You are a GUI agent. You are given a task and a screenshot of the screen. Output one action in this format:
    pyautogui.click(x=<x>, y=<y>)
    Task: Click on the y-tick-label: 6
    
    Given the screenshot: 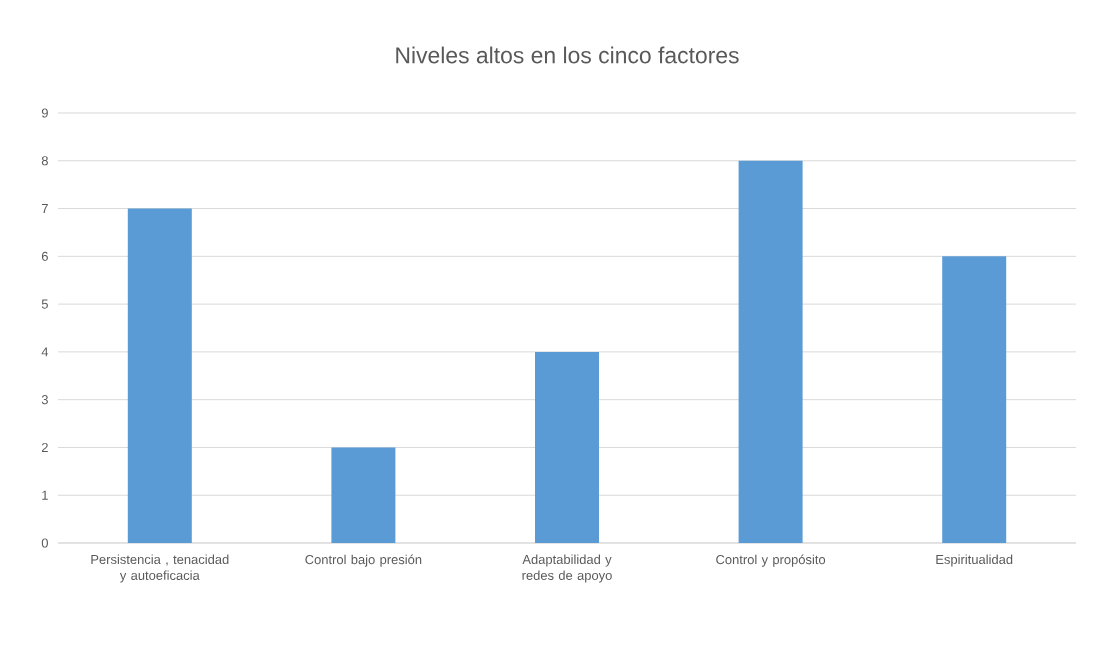 What is the action you would take?
    pyautogui.click(x=44, y=256)
    